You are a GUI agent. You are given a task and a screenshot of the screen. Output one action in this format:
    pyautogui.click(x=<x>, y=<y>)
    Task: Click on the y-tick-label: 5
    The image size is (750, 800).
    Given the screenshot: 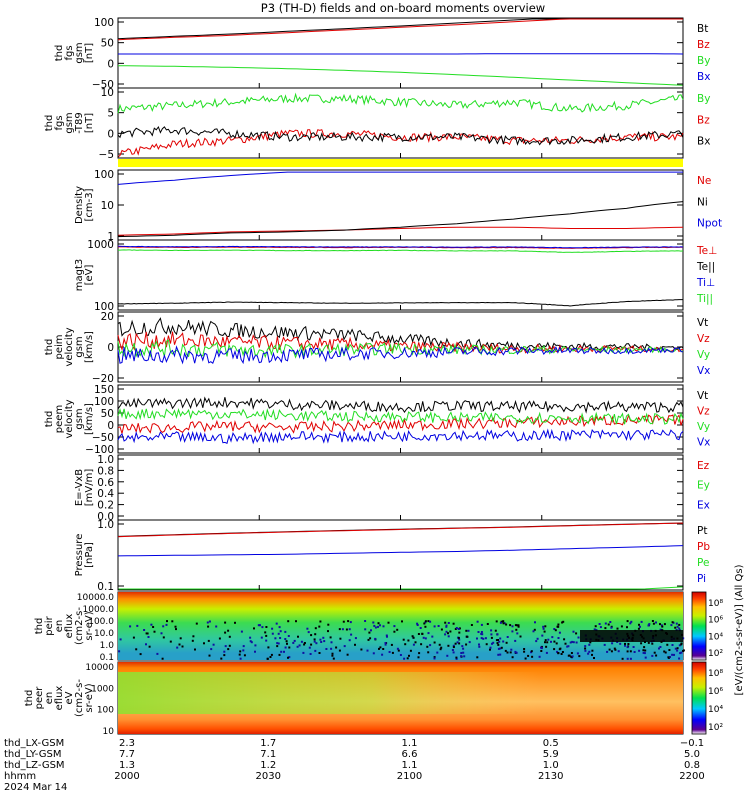 What is the action you would take?
    pyautogui.click(x=110, y=114)
    